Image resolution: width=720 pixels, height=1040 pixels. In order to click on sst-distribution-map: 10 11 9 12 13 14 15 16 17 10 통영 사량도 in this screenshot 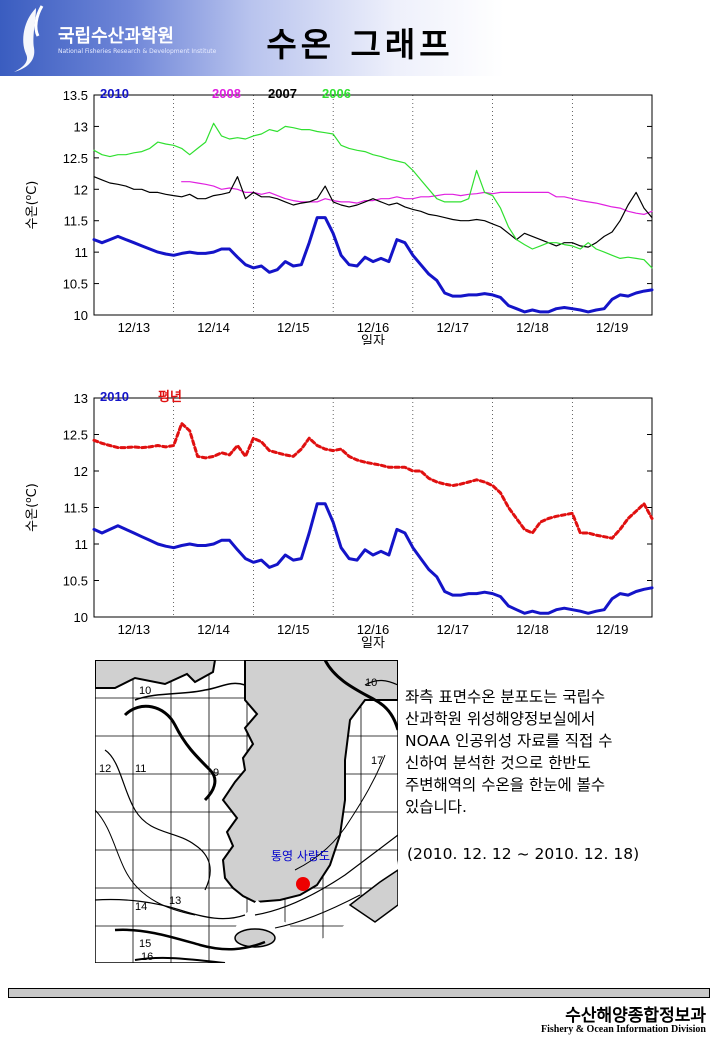, I will do `click(246, 811)`.